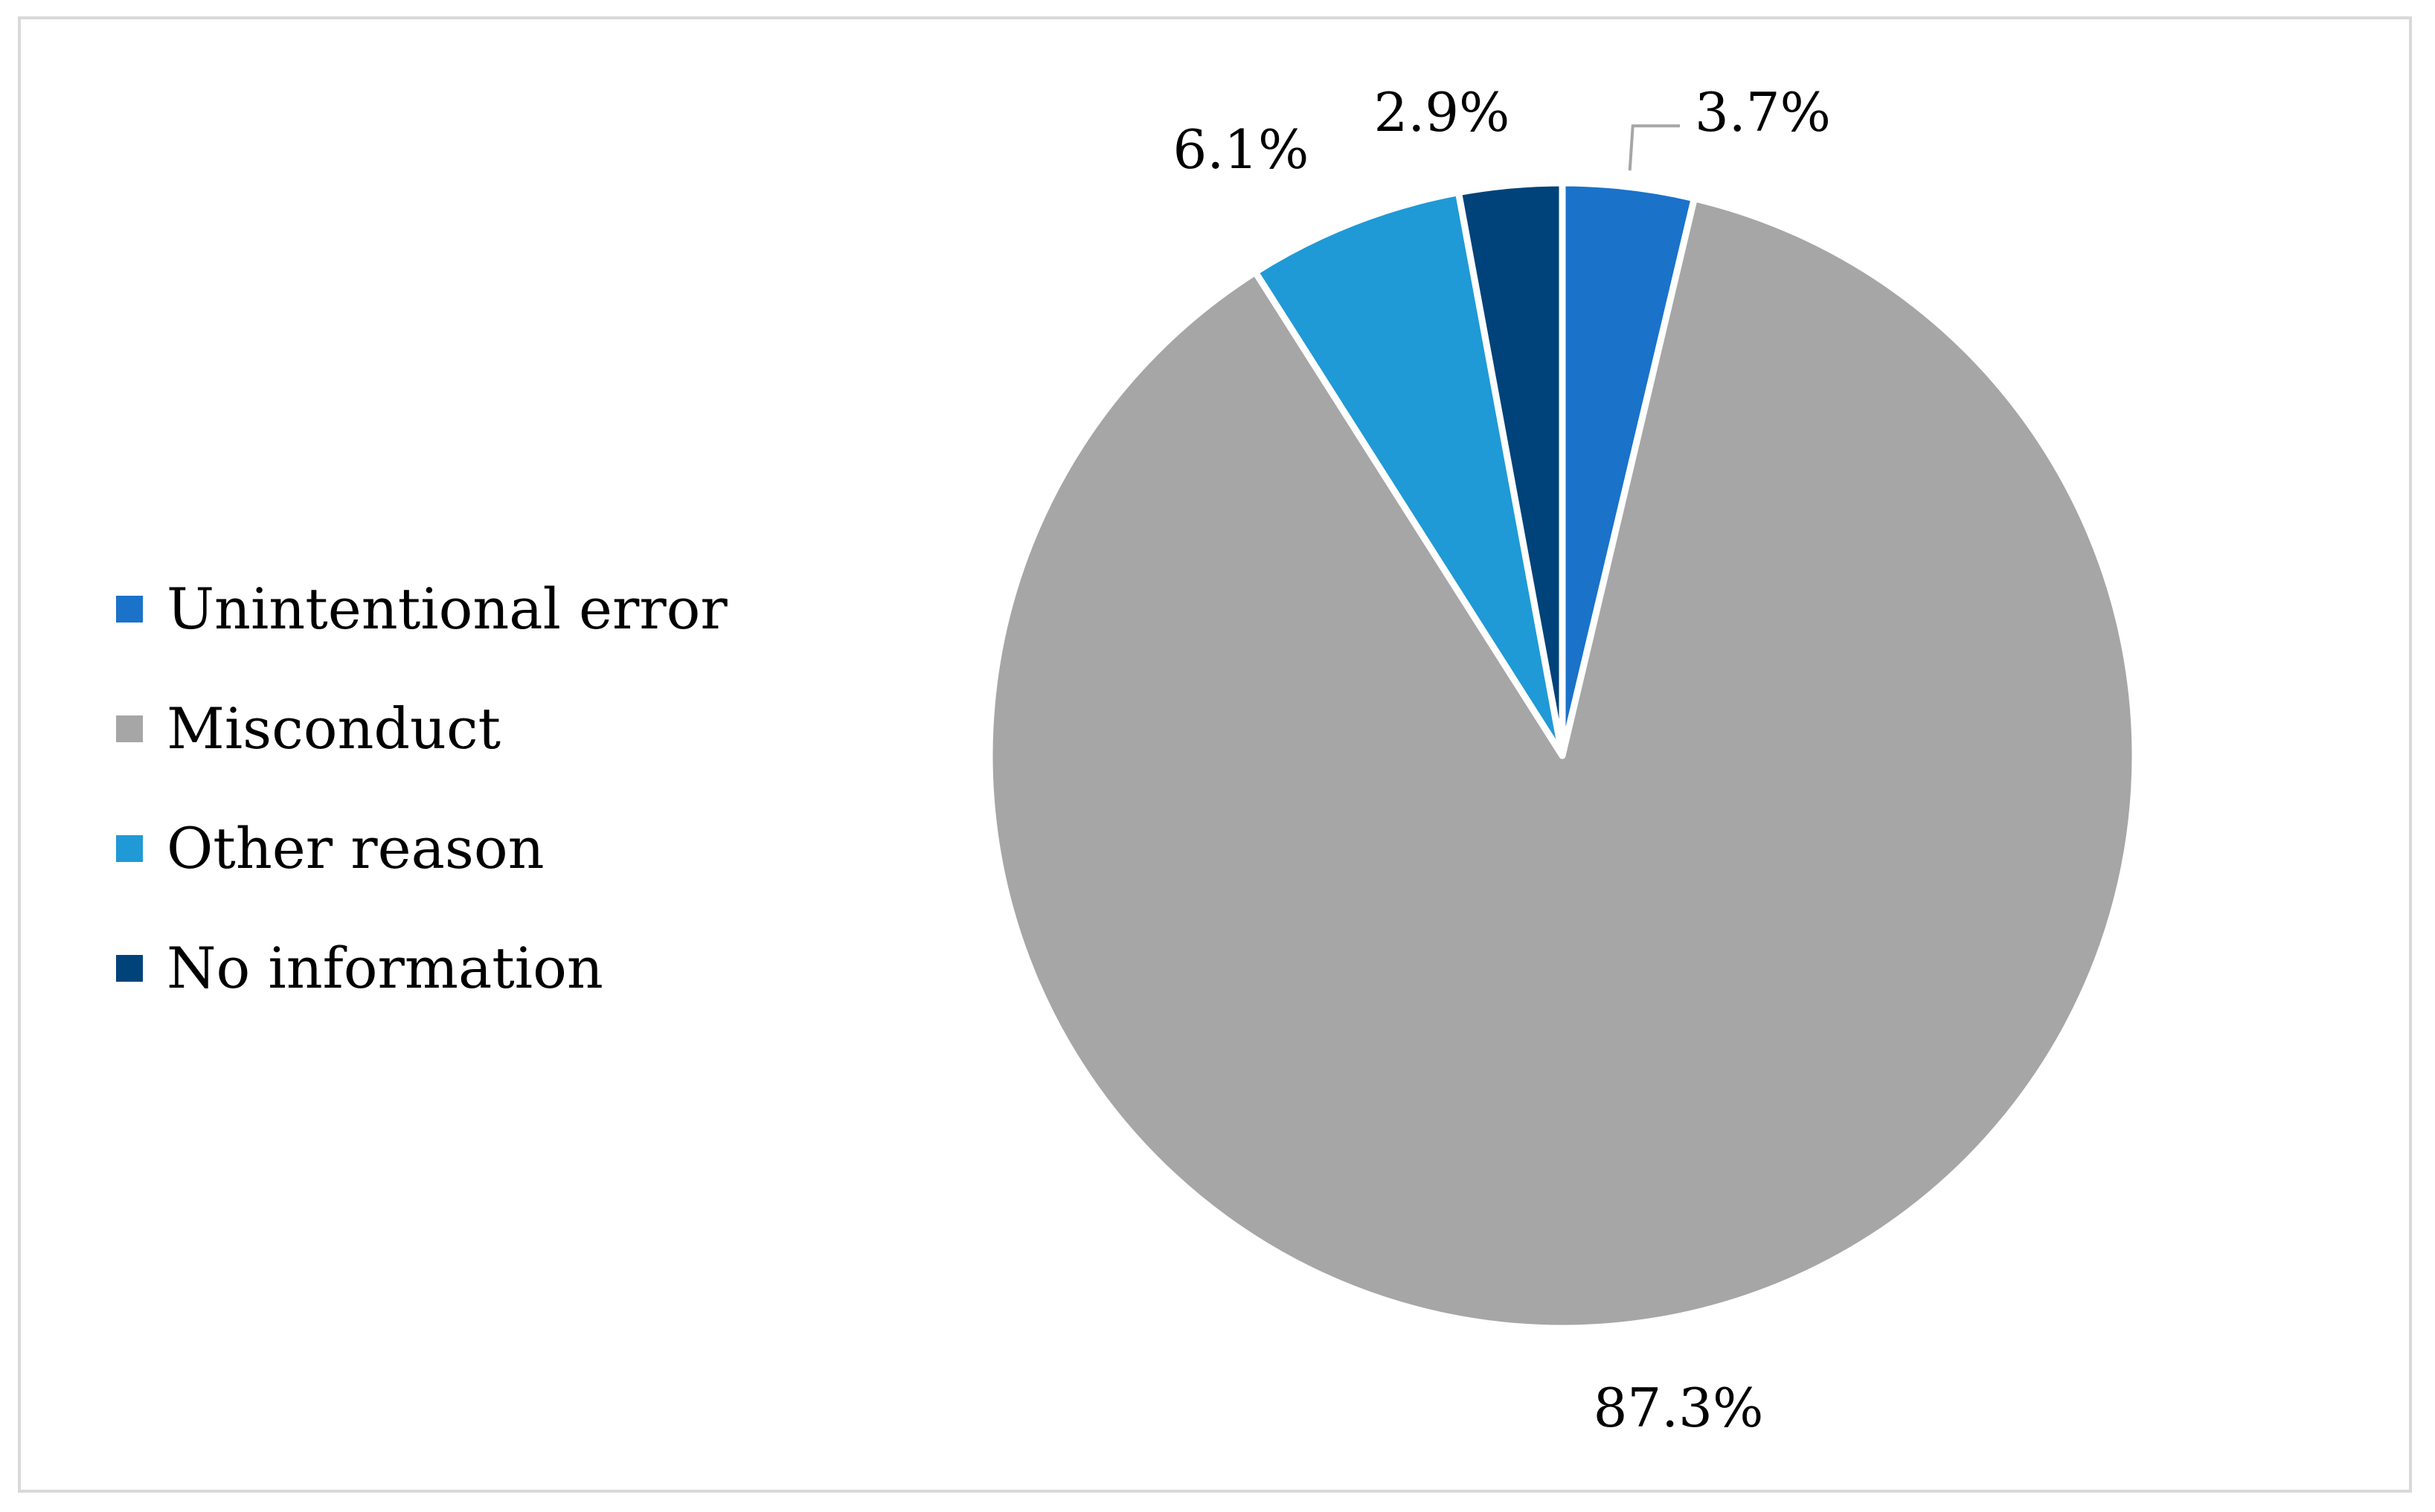 The width and height of the screenshot is (2435, 1512). I want to click on data-label-other-reason: 6.1%, so click(1241, 149).